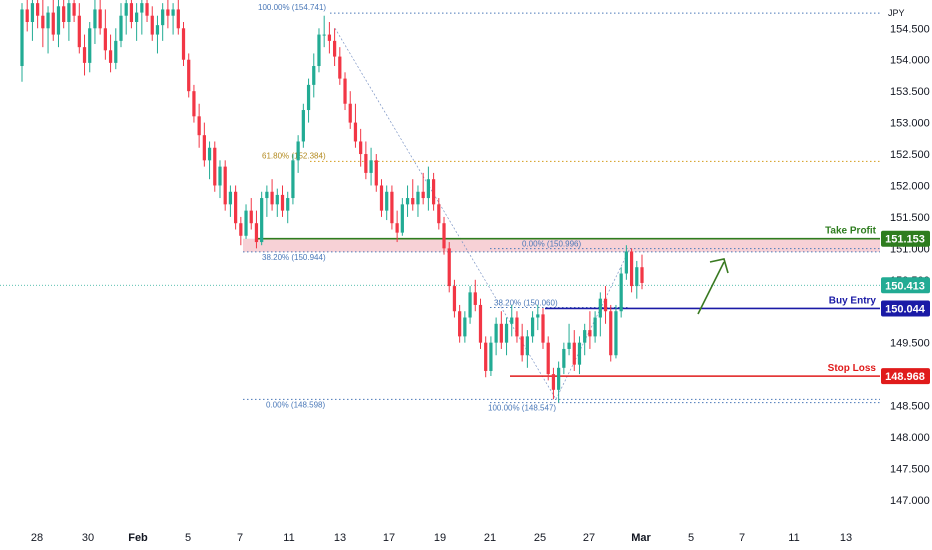 The width and height of the screenshot is (932, 550). Describe the element at coordinates (540, 538) in the screenshot. I see `time-tick-label: 25` at that location.